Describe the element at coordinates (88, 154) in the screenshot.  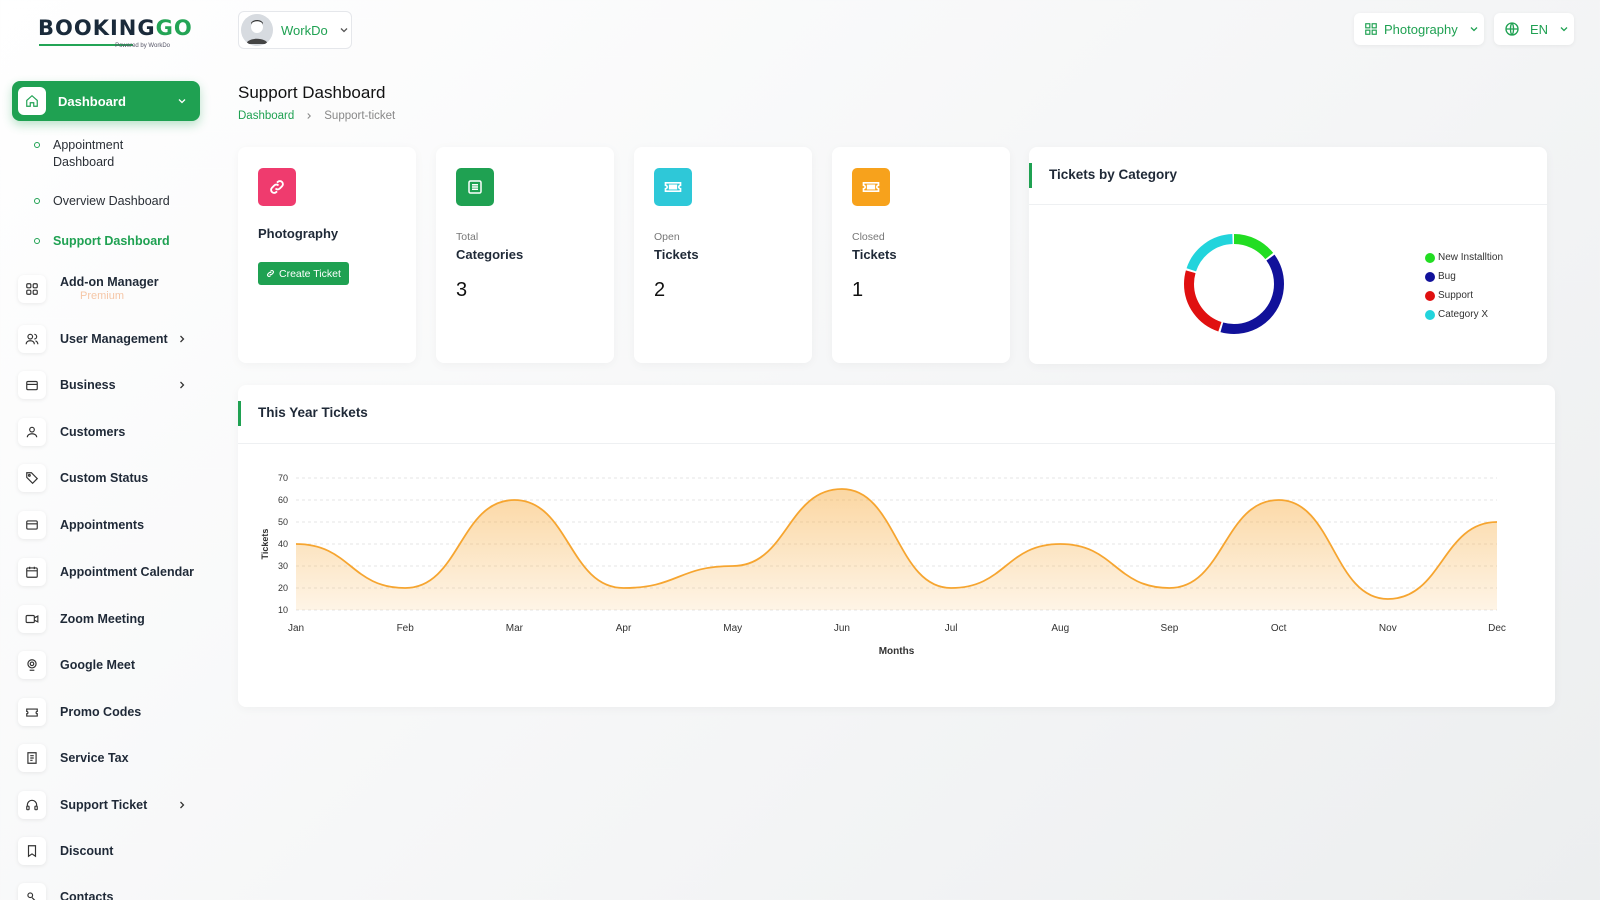
I see `sidebar-subitem-appointment-dashboard: Appointment Dashboard` at that location.